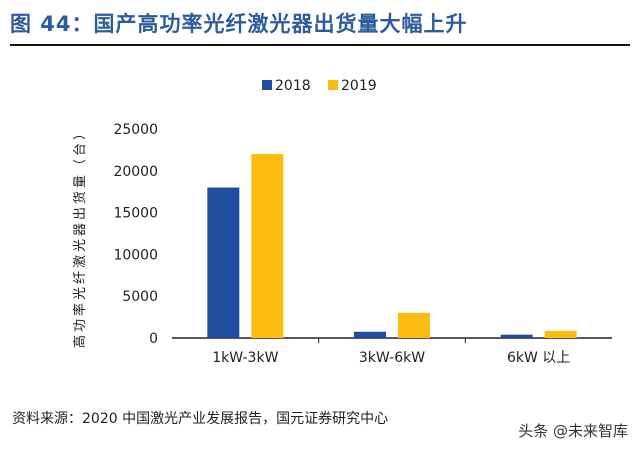  Describe the element at coordinates (153, 339) in the screenshot. I see `y-tick-label: 0` at that location.